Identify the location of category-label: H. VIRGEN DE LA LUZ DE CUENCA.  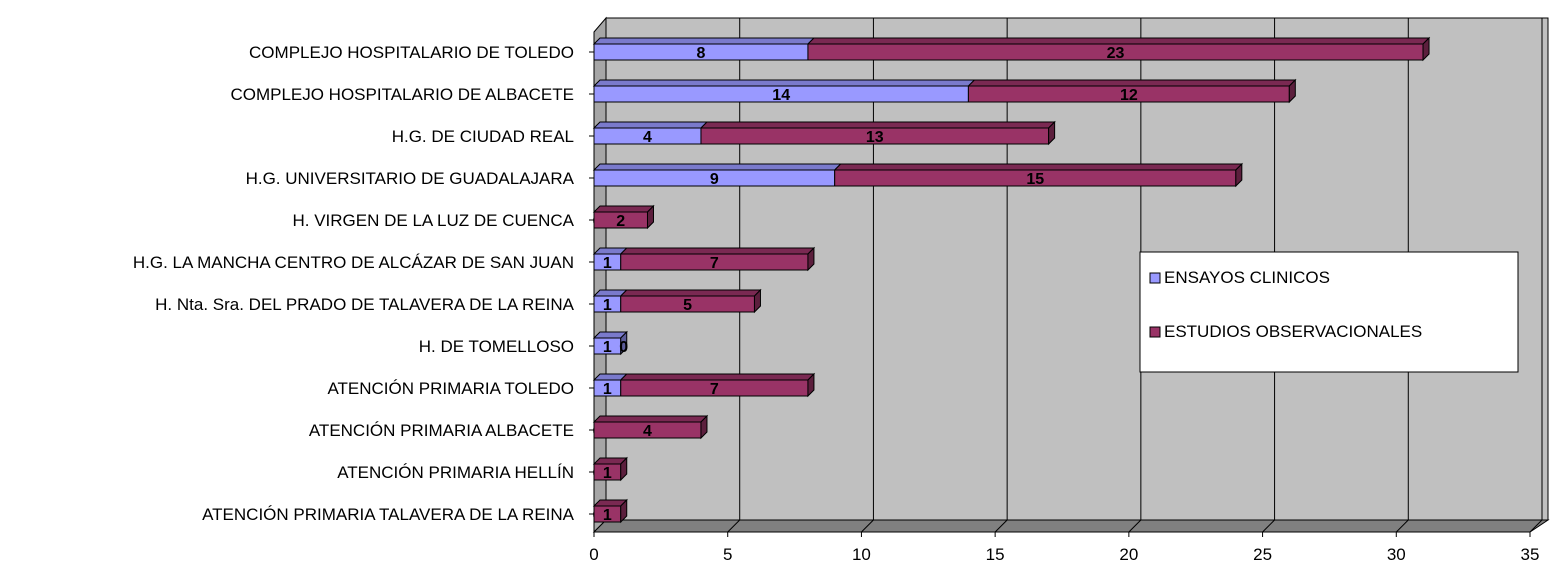
(433, 220).